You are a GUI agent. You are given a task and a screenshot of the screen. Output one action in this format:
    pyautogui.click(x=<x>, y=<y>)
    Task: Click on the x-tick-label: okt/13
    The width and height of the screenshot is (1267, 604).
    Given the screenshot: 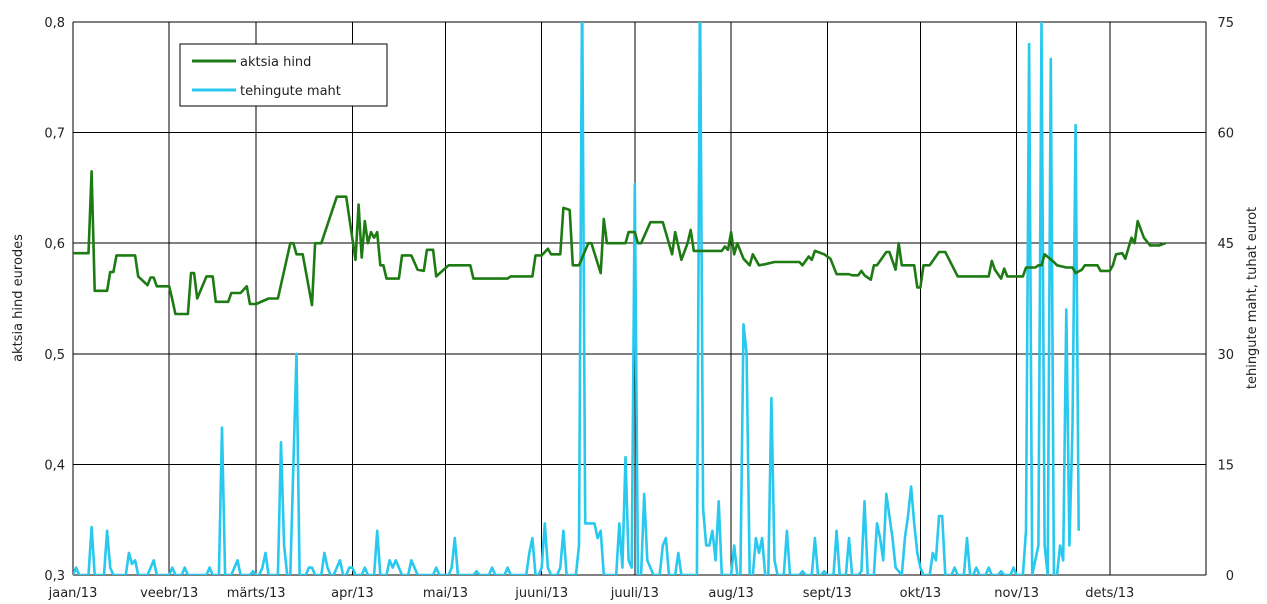 What is the action you would take?
    pyautogui.click(x=921, y=593)
    